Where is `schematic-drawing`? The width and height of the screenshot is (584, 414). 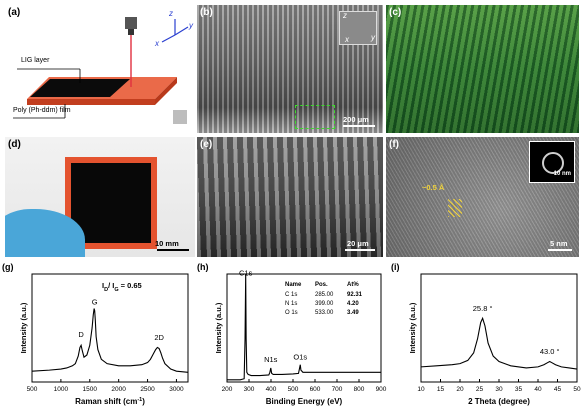
schematic-drawing is located at coordinates (101, 70).